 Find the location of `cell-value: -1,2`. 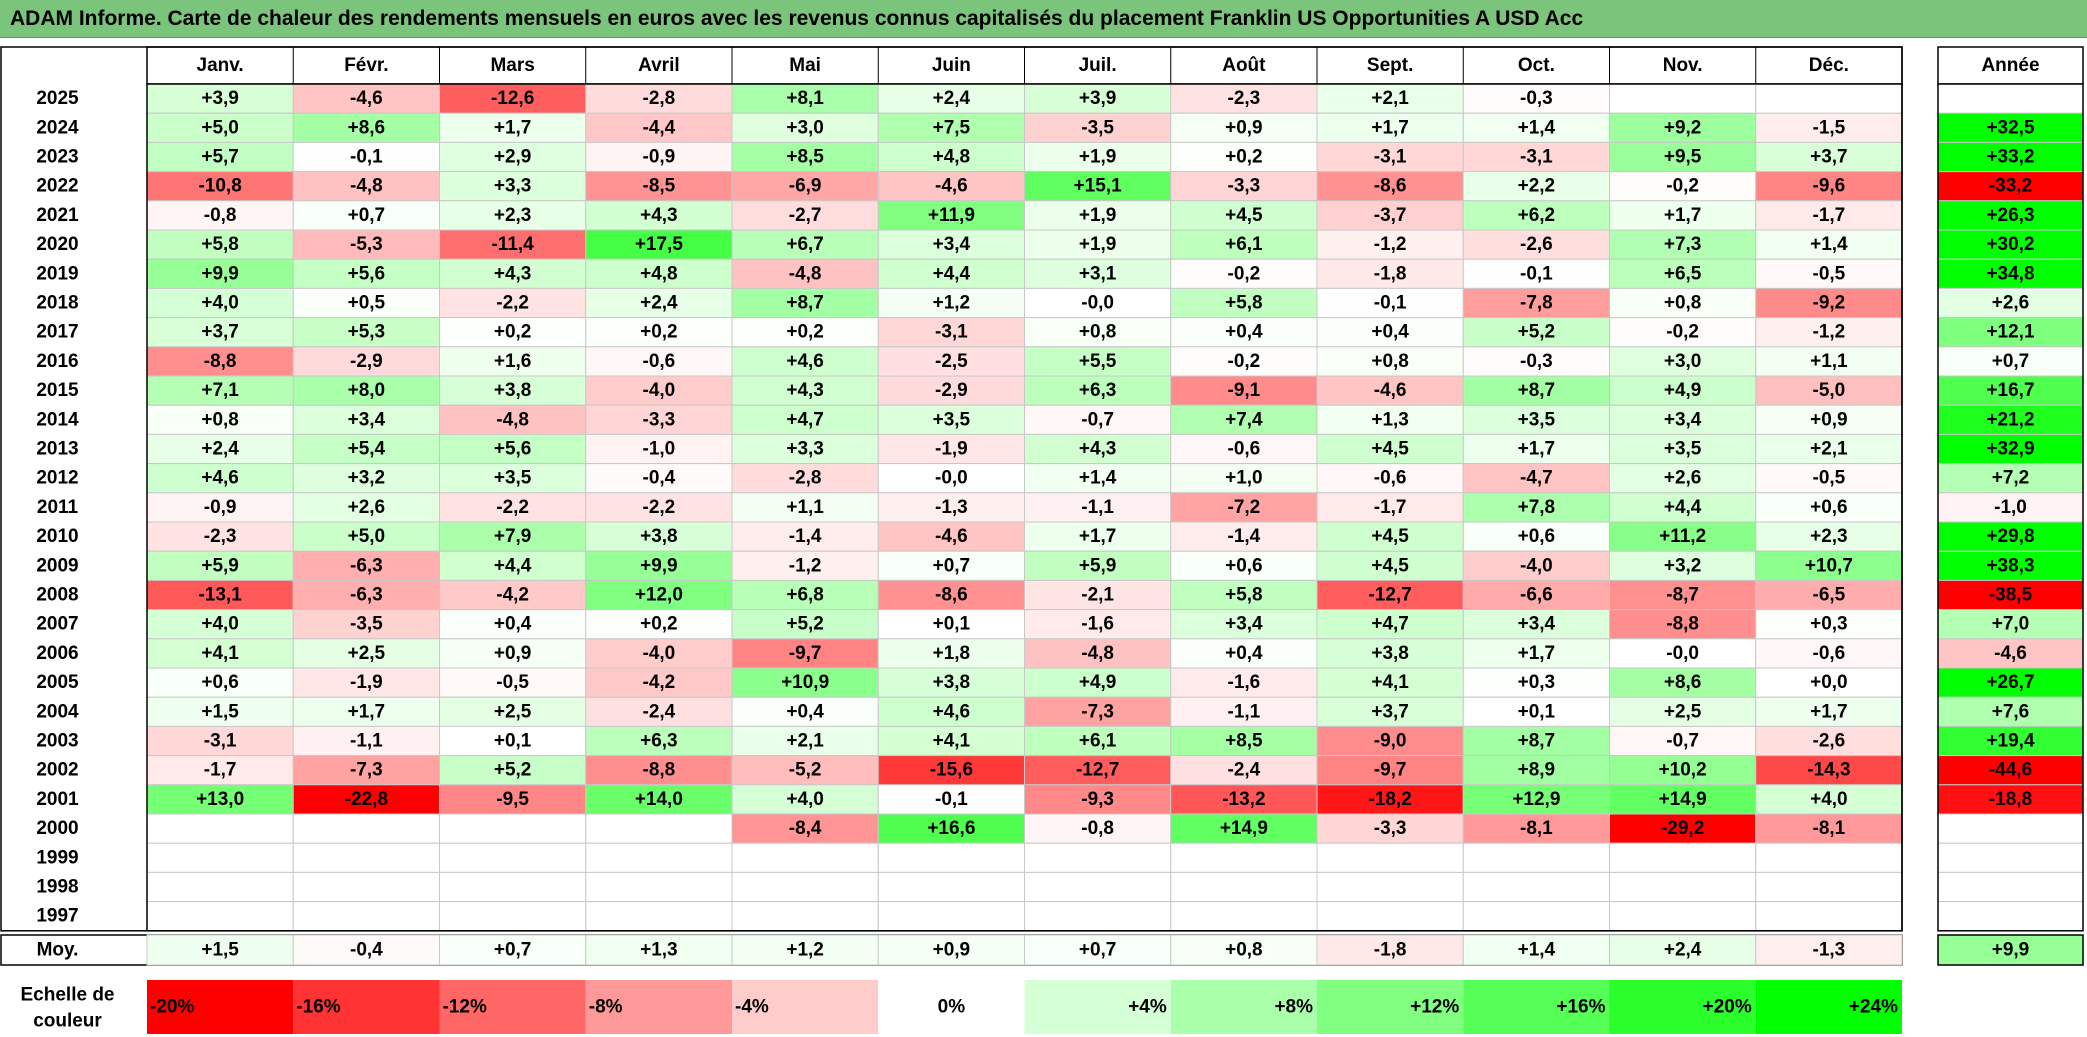

cell-value: -1,2 is located at coordinates (805, 565).